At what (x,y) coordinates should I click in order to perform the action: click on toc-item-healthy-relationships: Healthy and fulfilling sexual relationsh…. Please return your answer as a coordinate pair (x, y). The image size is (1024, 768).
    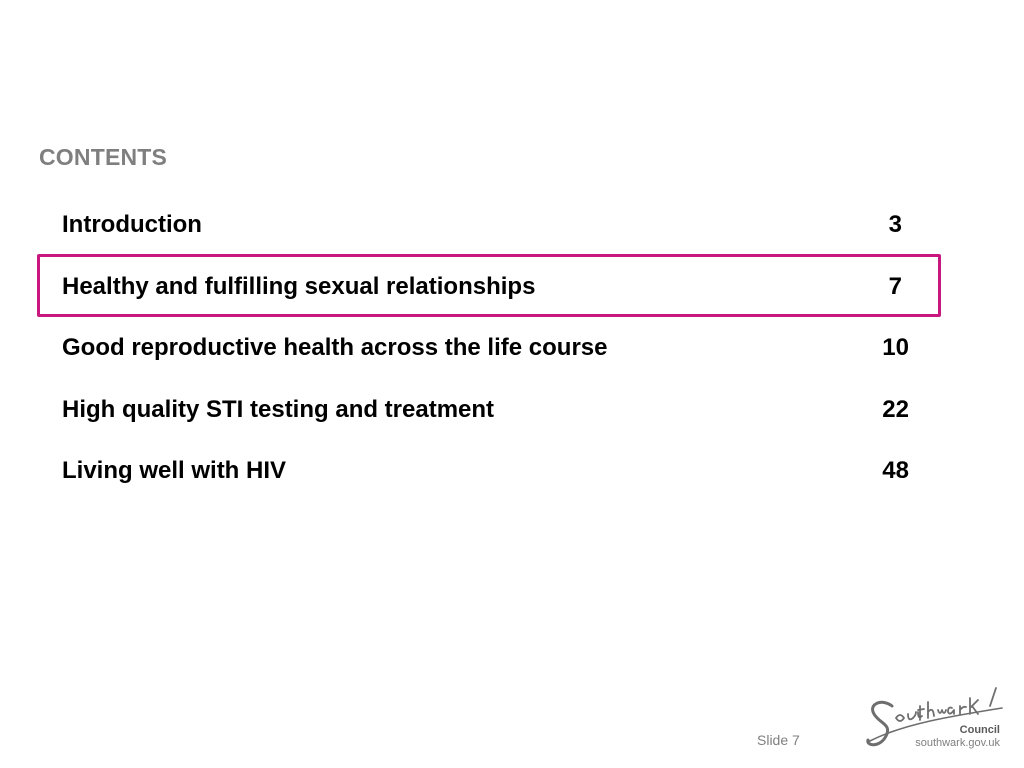
    Looking at the image, I should click on (487, 288).